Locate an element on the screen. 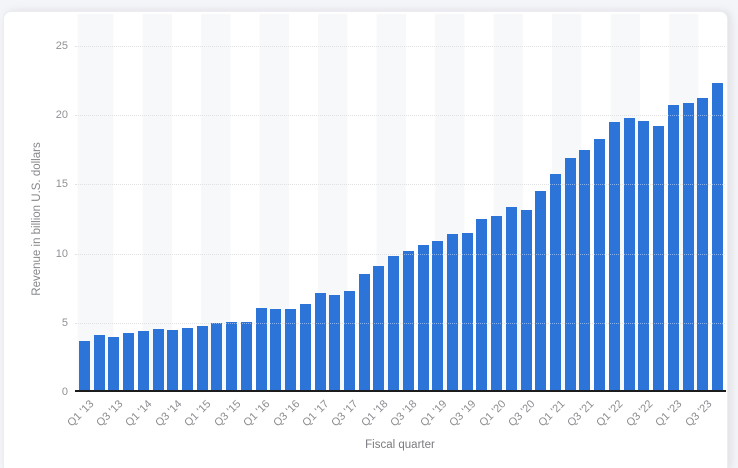  revenue-bar-q319 is located at coordinates (467, 312).